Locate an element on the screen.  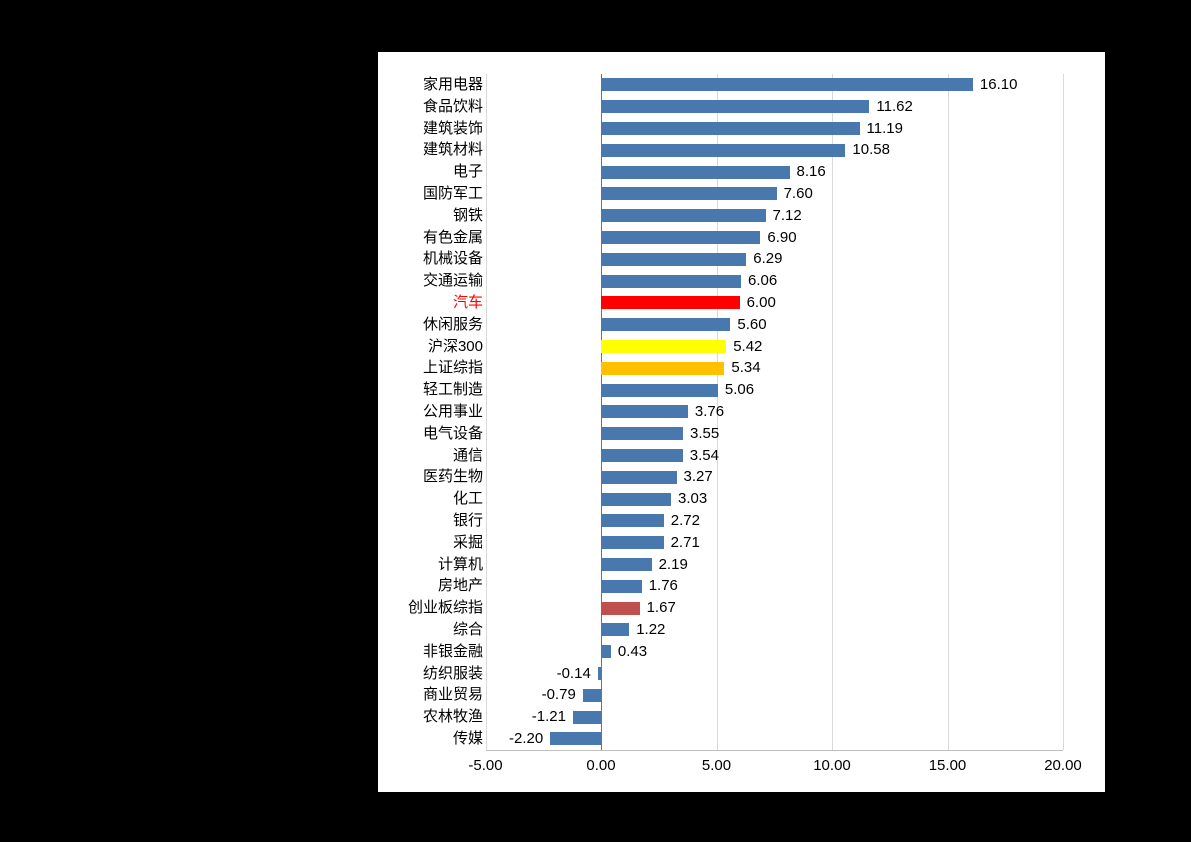
value-label: 3.54 is located at coordinates (704, 455).